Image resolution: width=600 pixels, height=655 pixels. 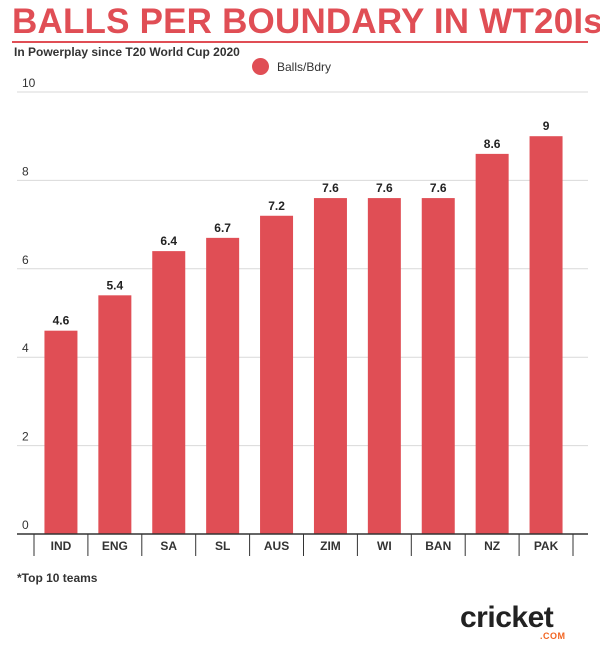 What do you see at coordinates (300, 42) in the screenshot?
I see `title-underline` at bounding box center [300, 42].